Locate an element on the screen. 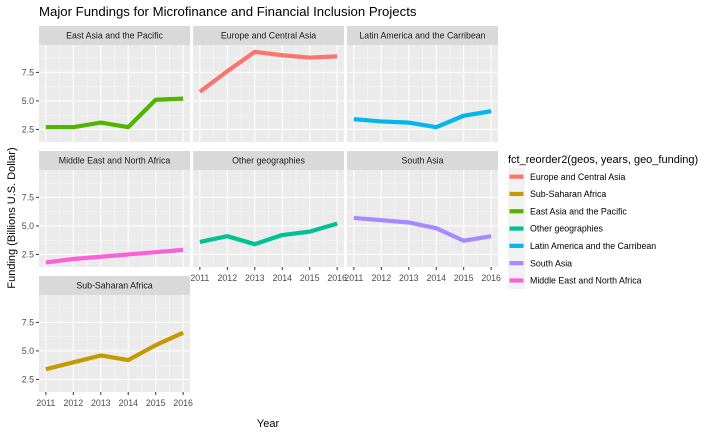 The height and width of the screenshot is (432, 720). series-line-sub-saharan-africa is located at coordinates (115, 351).